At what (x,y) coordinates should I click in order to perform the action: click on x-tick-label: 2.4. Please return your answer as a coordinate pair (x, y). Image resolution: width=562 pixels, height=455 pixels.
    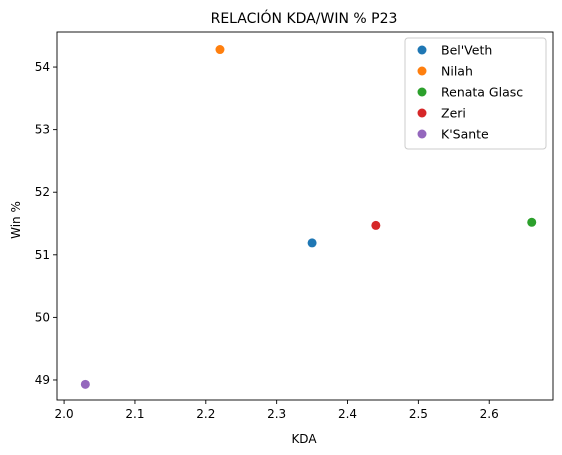
    Looking at the image, I should click on (347, 414).